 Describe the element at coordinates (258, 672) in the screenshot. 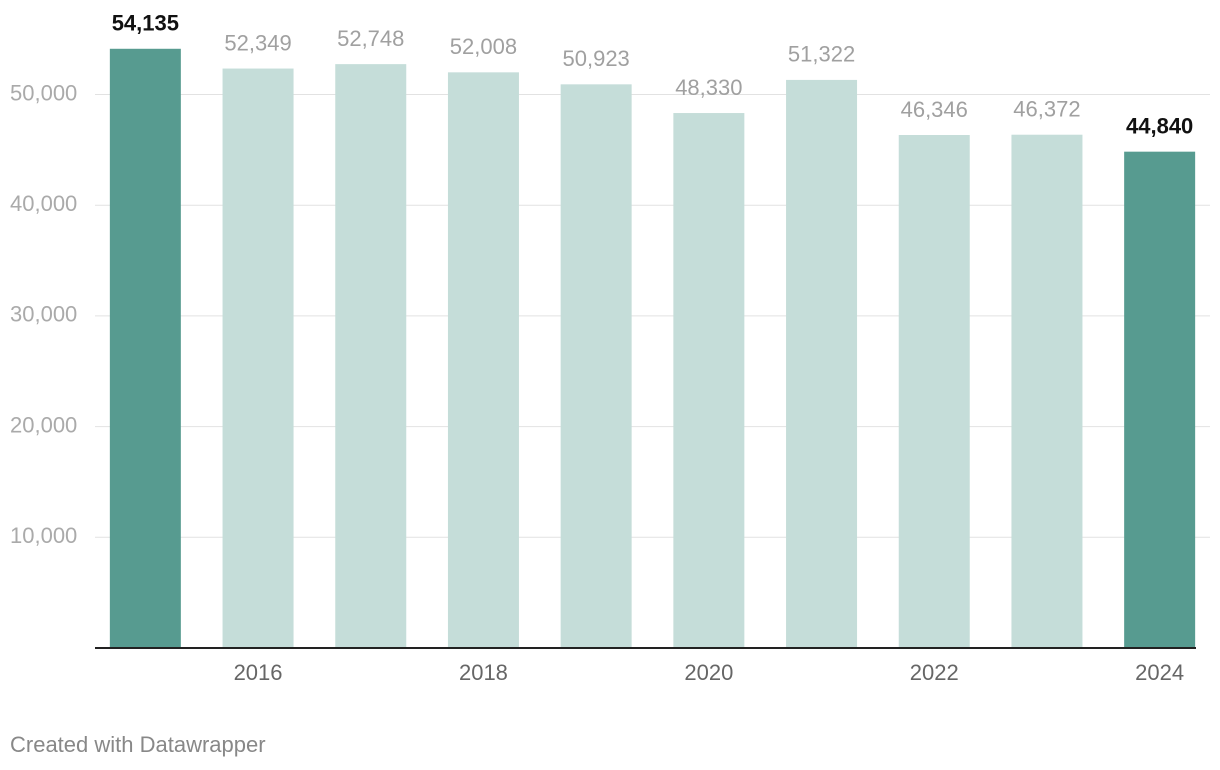

I see `x-tick-label: 2016` at that location.